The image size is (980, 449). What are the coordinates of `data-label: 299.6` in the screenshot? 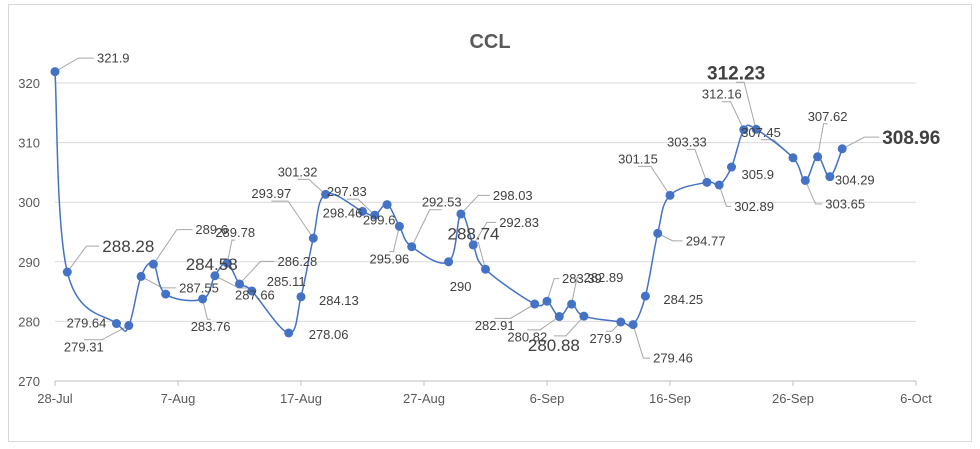 It's located at (379, 220).